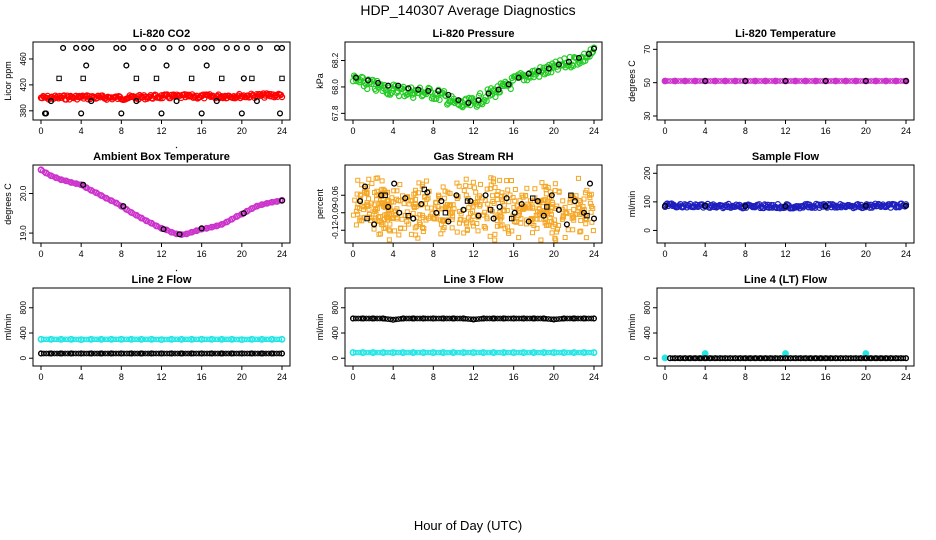 The image size is (936, 540). Describe the element at coordinates (23, 333) in the screenshot. I see `y-tick-label: 400` at that location.